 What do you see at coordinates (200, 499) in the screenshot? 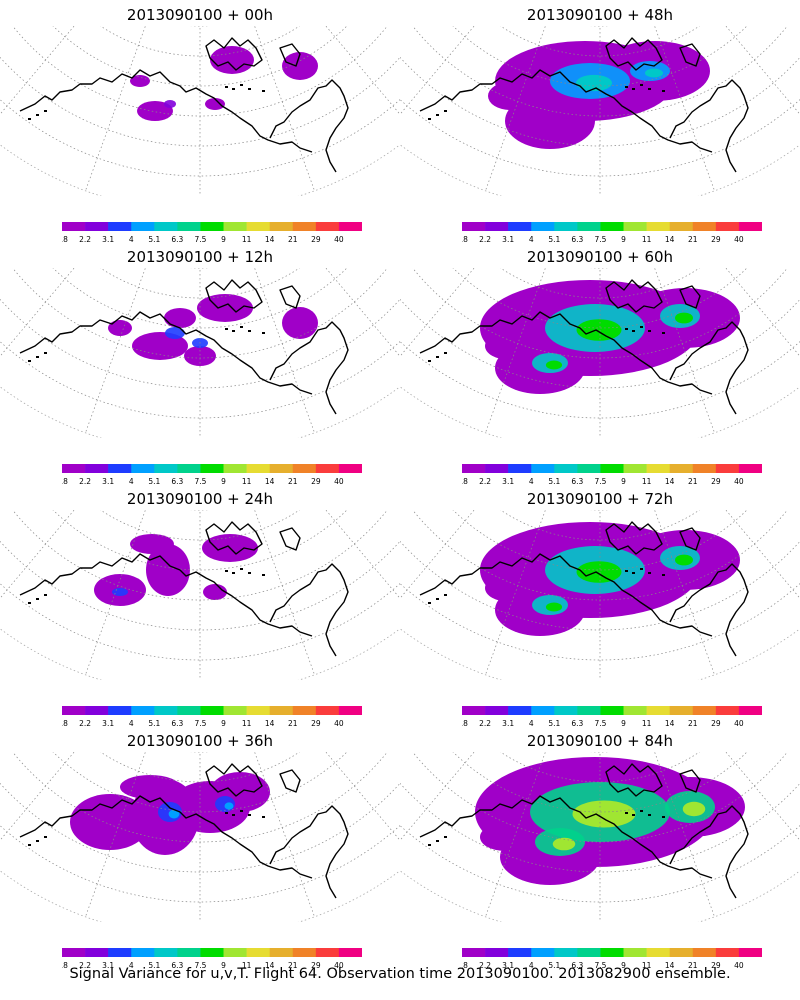
I see `panel-title: 2013090100 + 24h` at bounding box center [200, 499].